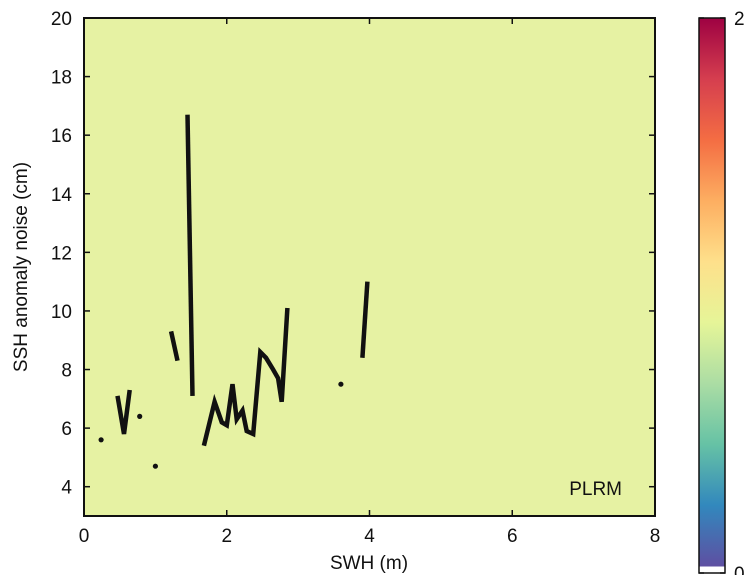 The width and height of the screenshot is (748, 575). What do you see at coordinates (66, 488) in the screenshot?
I see `y-tick-label: 4` at bounding box center [66, 488].